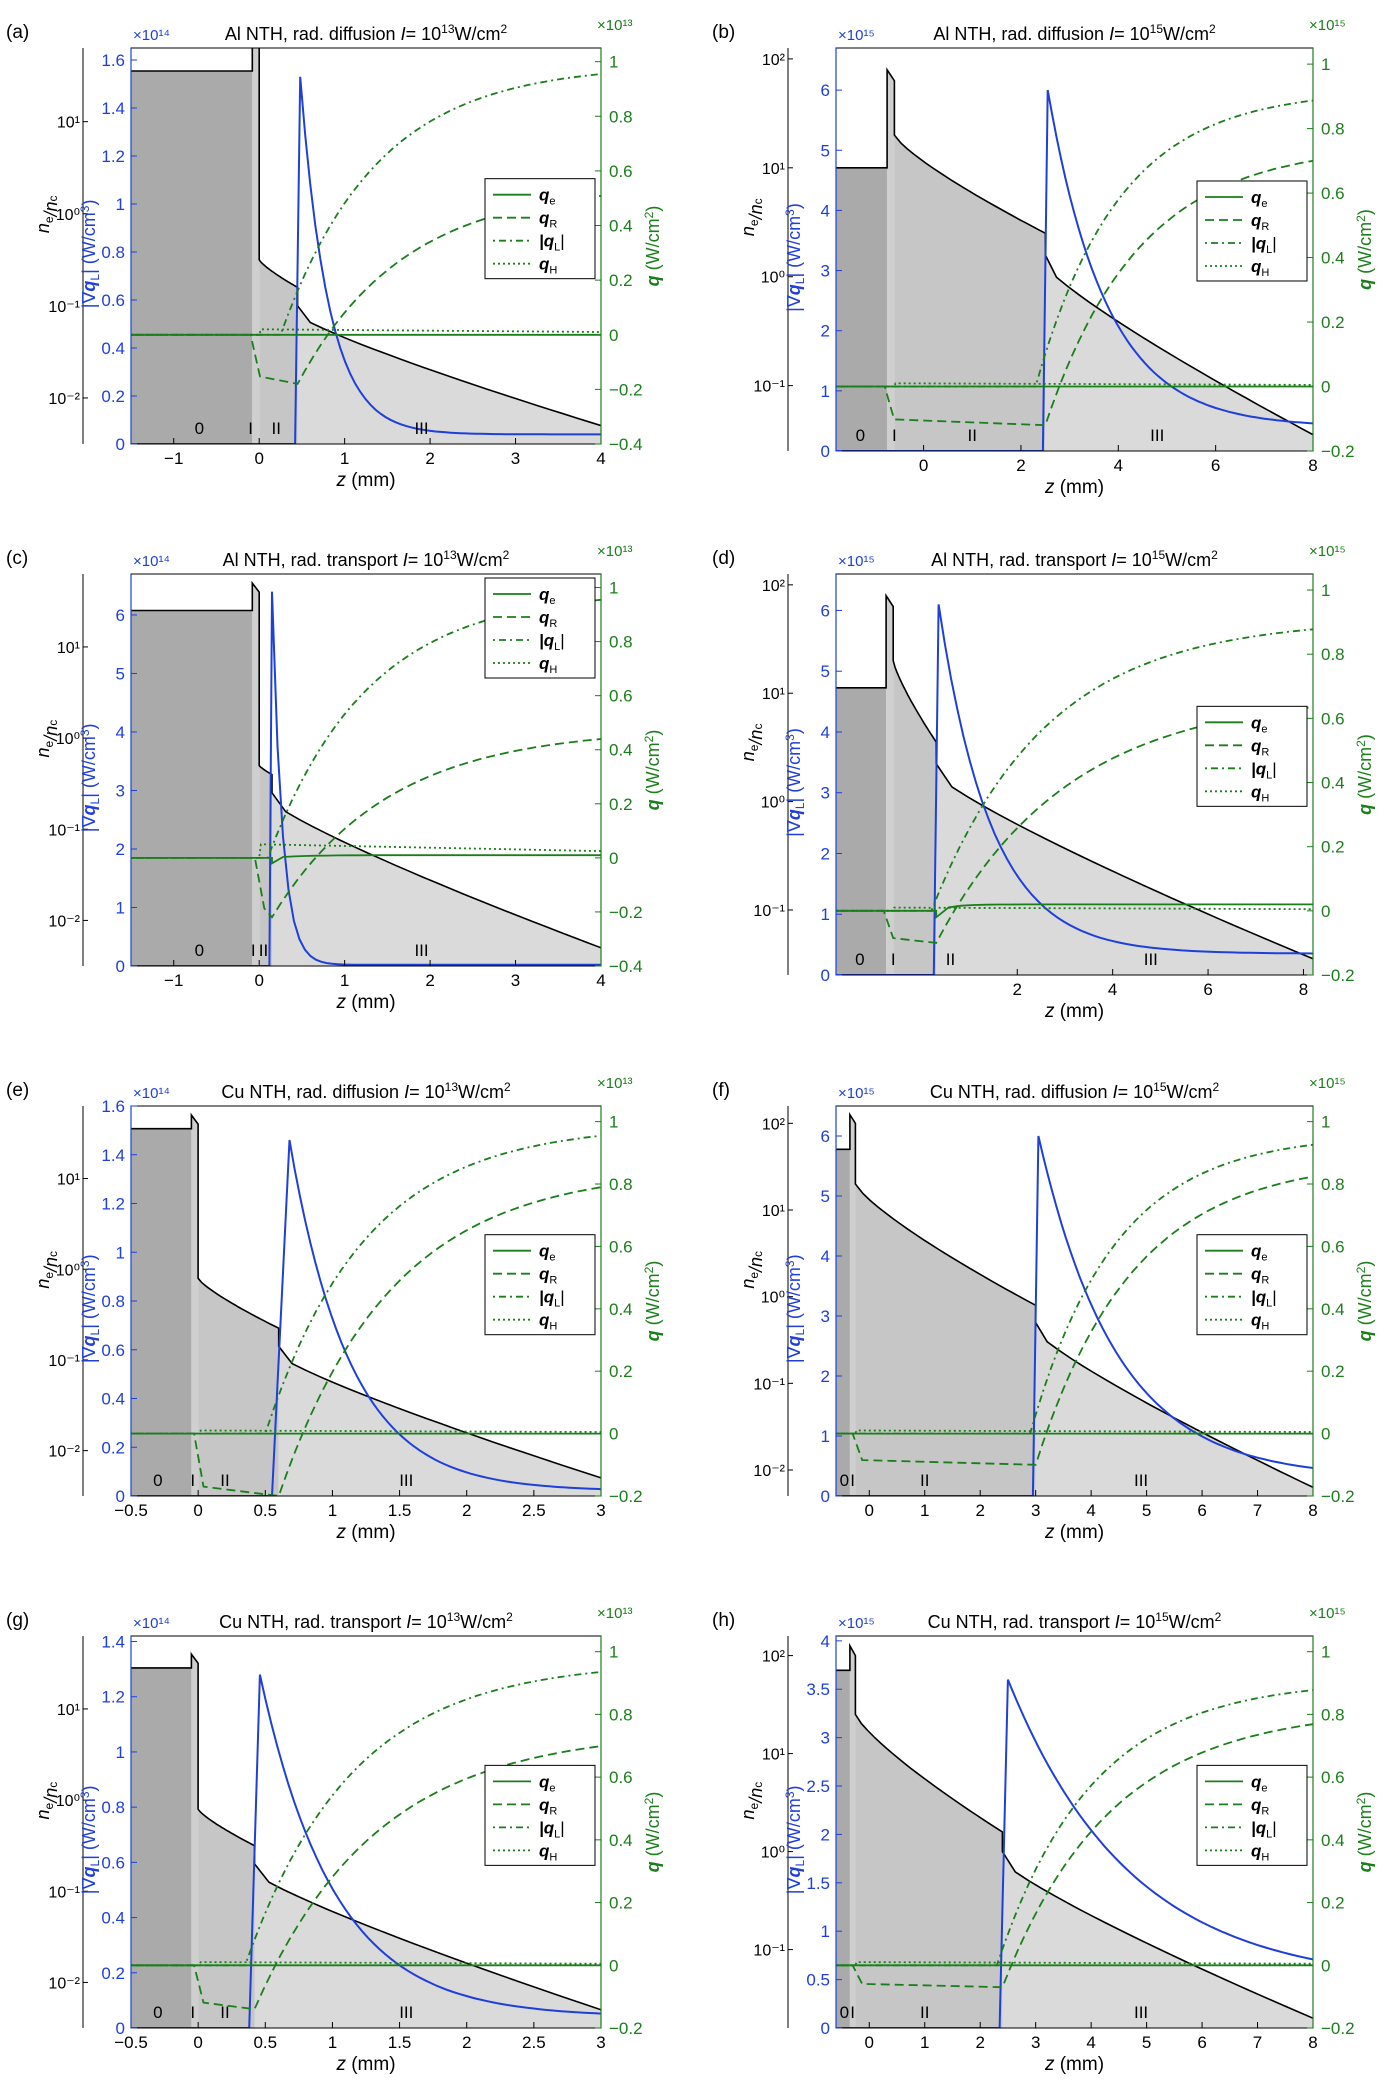  What do you see at coordinates (860, 435) in the screenshot?
I see `region-label-0: 0` at bounding box center [860, 435].